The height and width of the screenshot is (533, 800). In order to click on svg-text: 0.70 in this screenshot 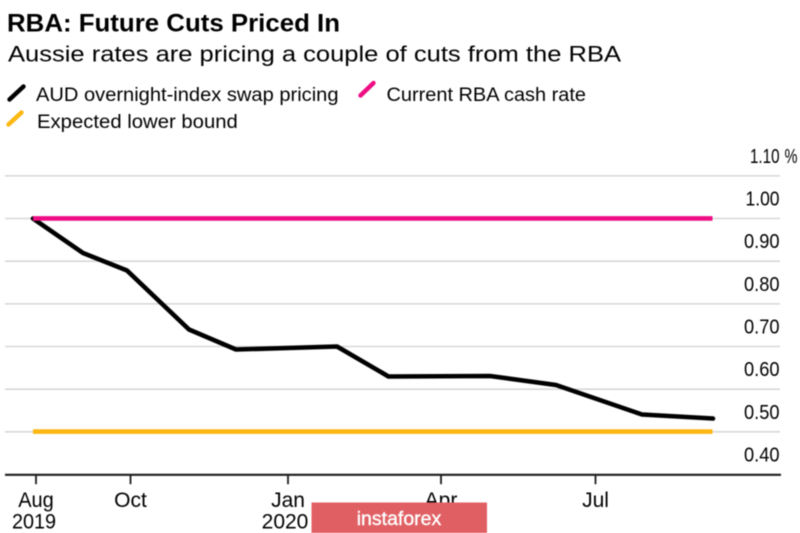, I will do `click(762, 328)`.